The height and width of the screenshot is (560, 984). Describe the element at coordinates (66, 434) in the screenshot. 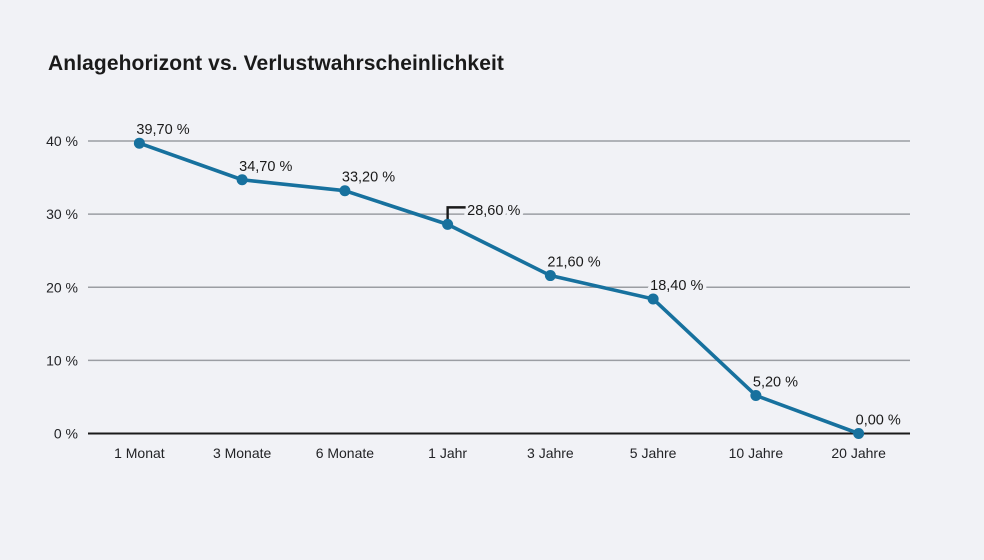

I see `y-tick-label: 0 %` at that location.